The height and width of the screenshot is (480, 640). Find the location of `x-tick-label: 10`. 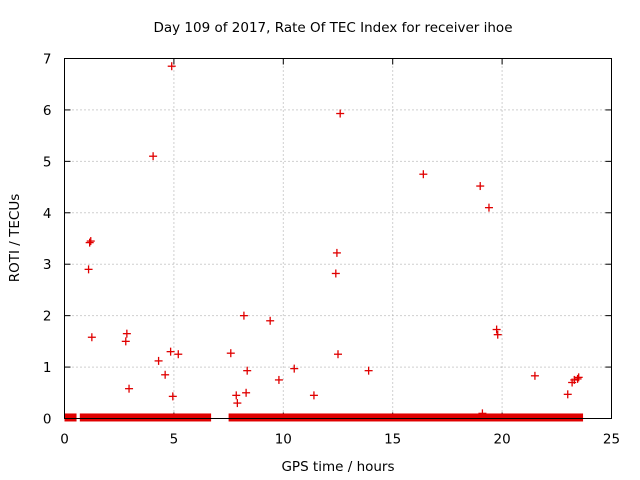

x-tick-label: 10 is located at coordinates (283, 440).